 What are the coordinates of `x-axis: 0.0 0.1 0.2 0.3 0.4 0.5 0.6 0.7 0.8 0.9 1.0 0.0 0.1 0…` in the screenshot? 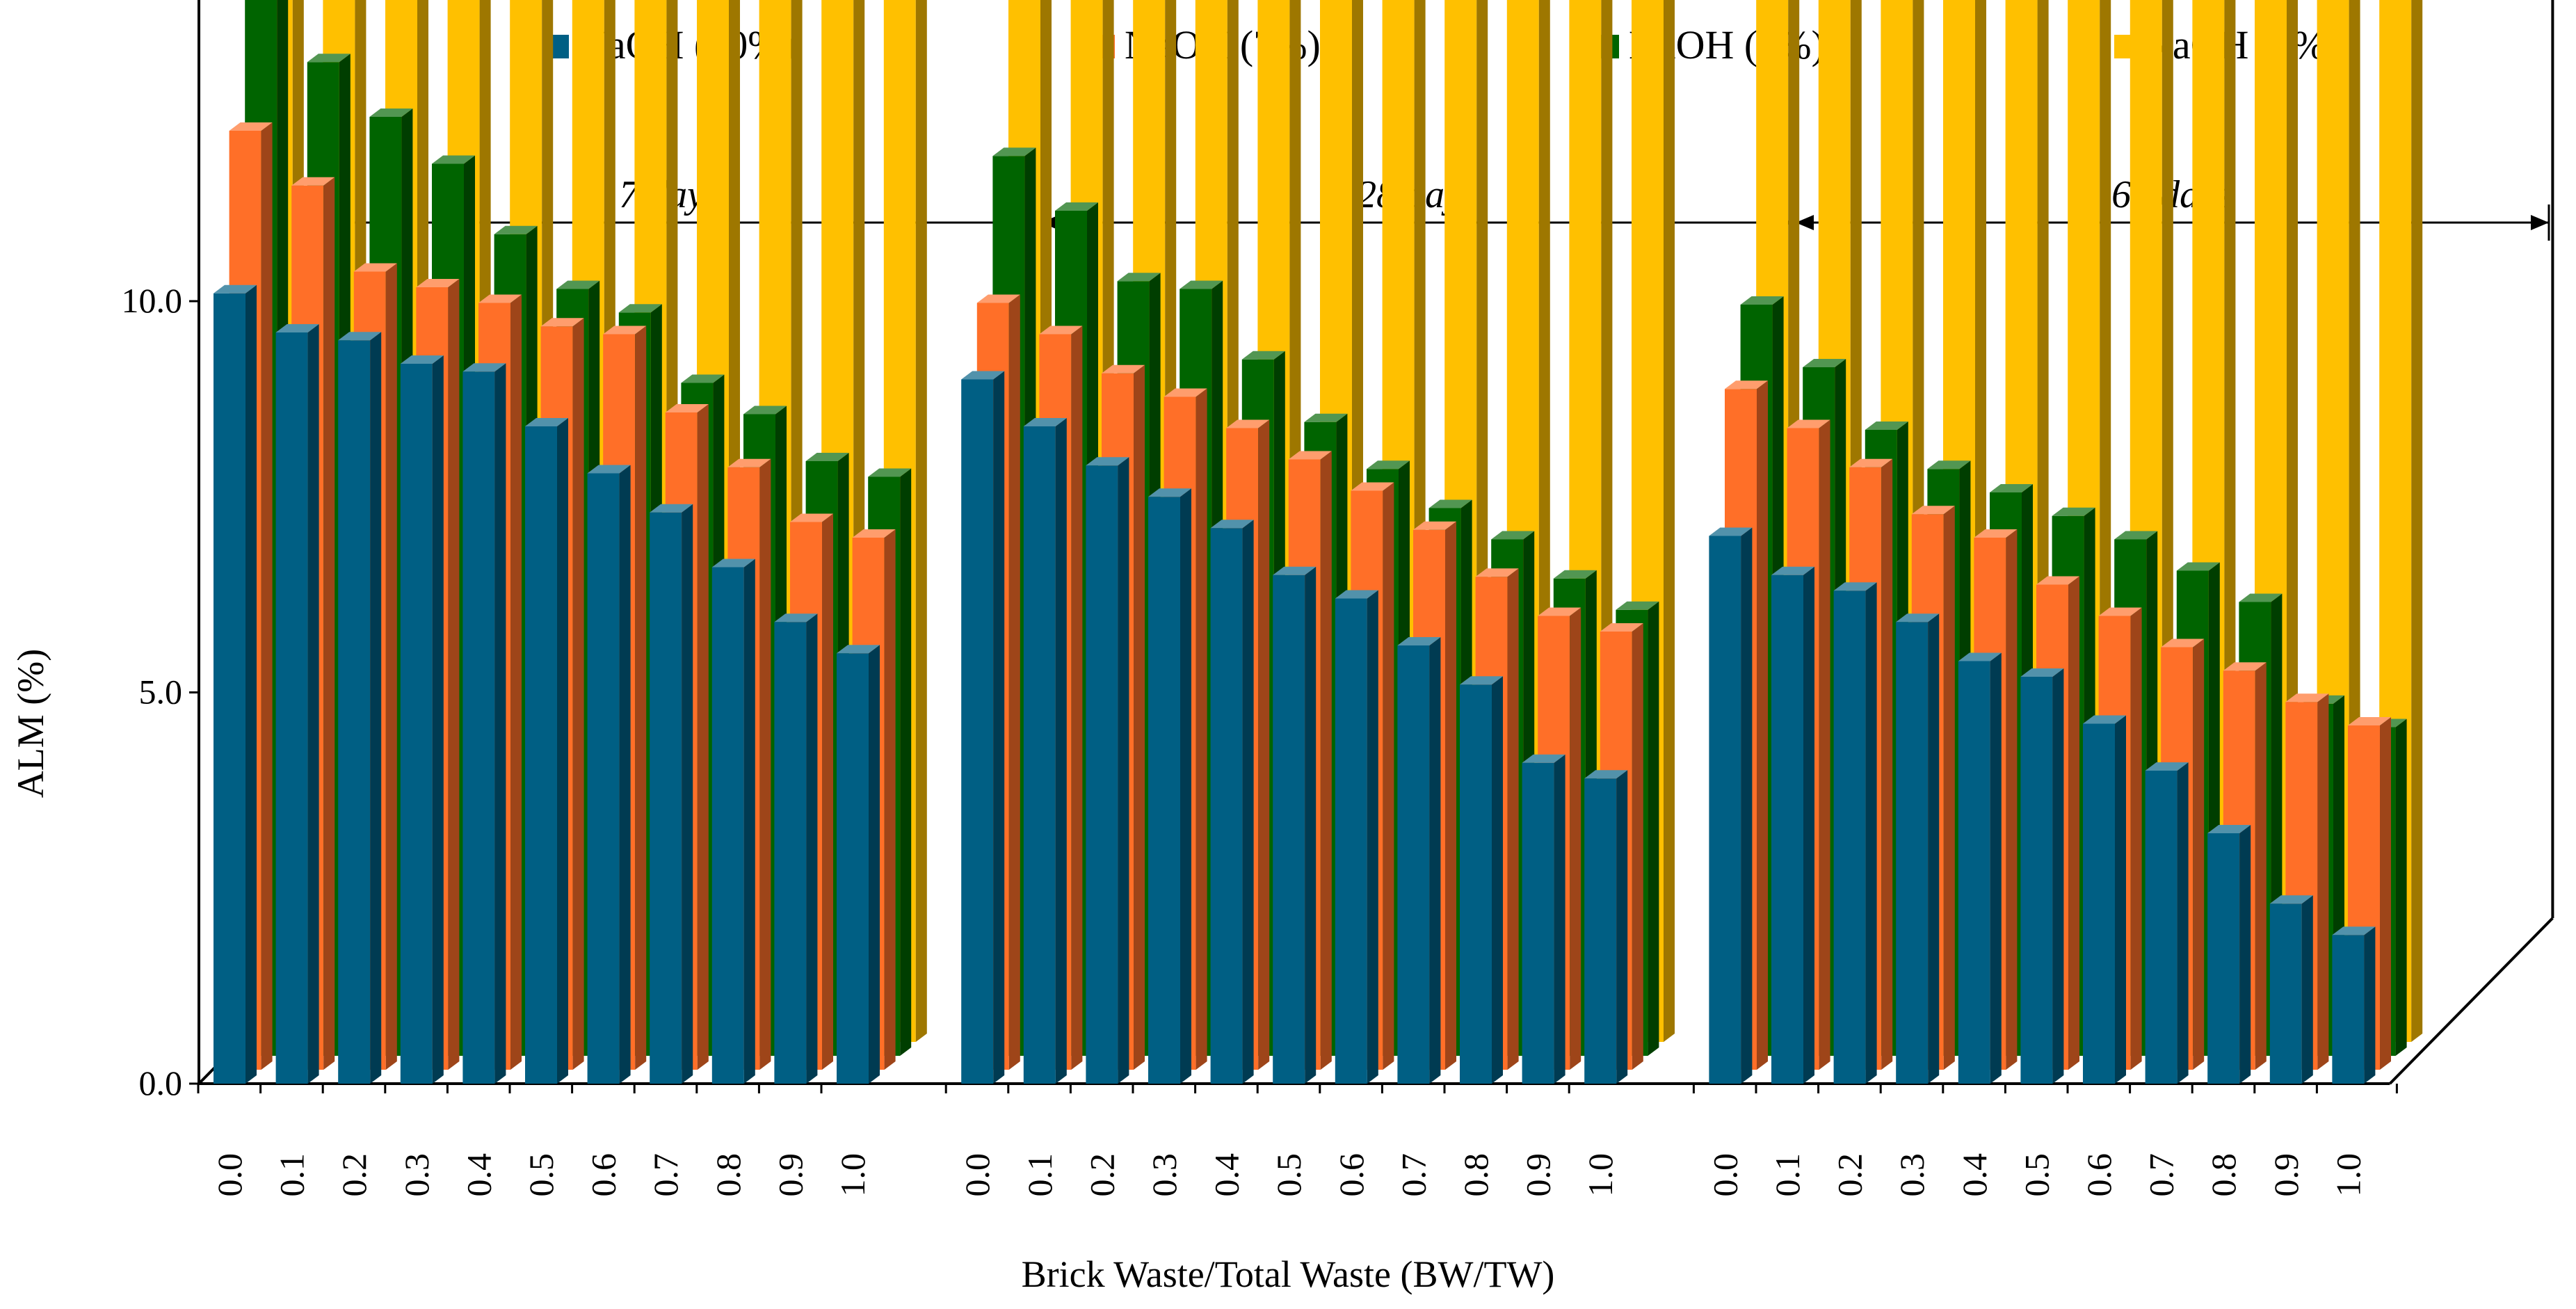 It's located at (1297, 1140).